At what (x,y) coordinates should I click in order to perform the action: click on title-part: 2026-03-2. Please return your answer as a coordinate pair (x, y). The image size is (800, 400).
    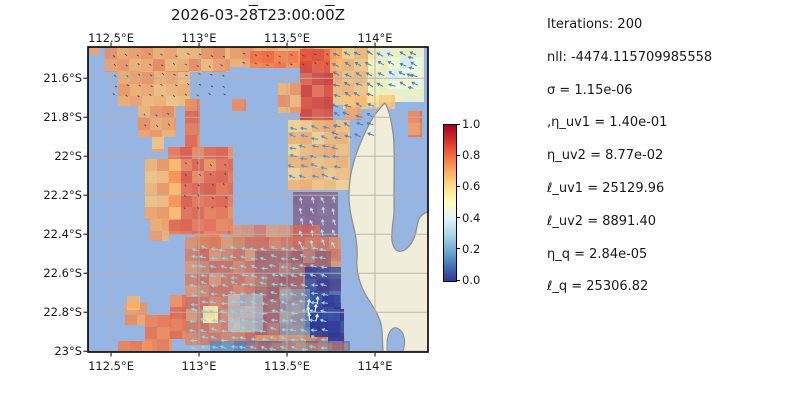
    Looking at the image, I should click on (209, 15).